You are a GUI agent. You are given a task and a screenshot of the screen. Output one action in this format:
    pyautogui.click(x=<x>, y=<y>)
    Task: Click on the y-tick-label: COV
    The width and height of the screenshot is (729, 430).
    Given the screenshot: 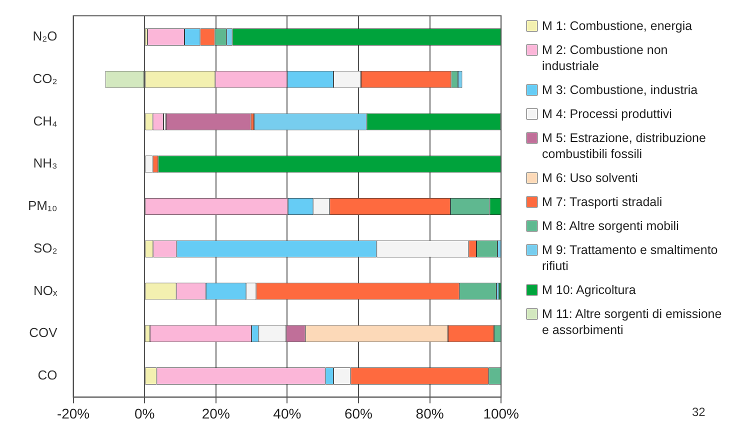 What is the action you would take?
    pyautogui.click(x=43, y=332)
    